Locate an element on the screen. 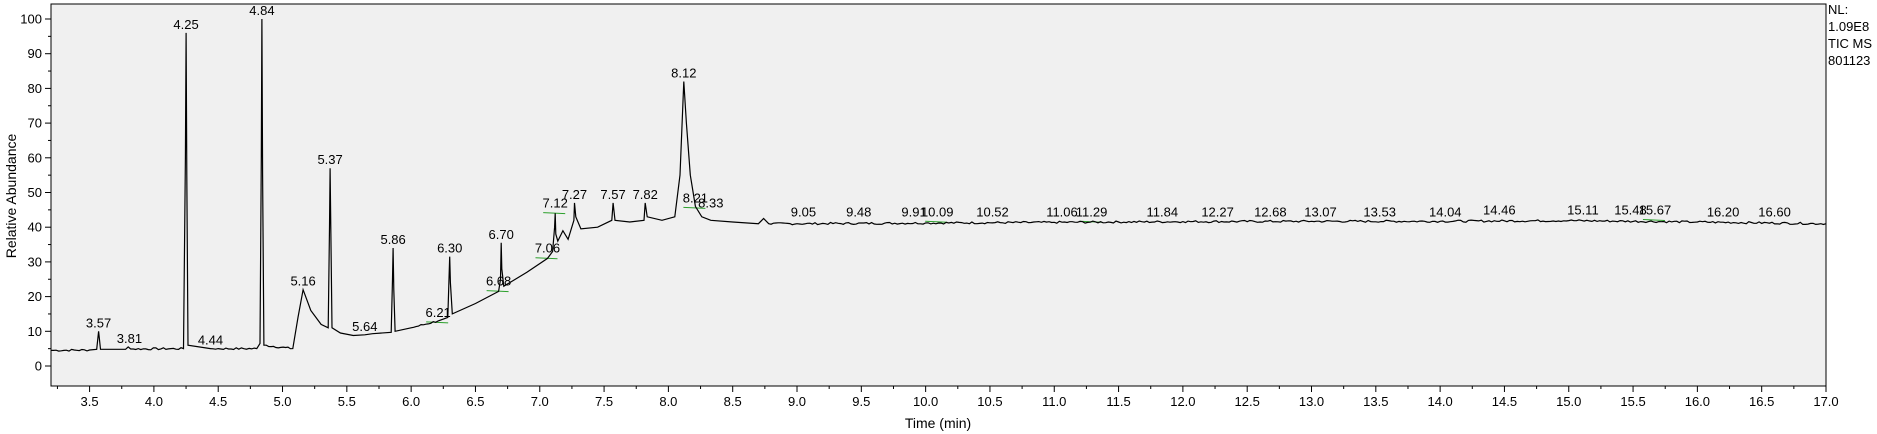 This screenshot has height=434, width=1877. peak-label: 11.84 is located at coordinates (1163, 211).